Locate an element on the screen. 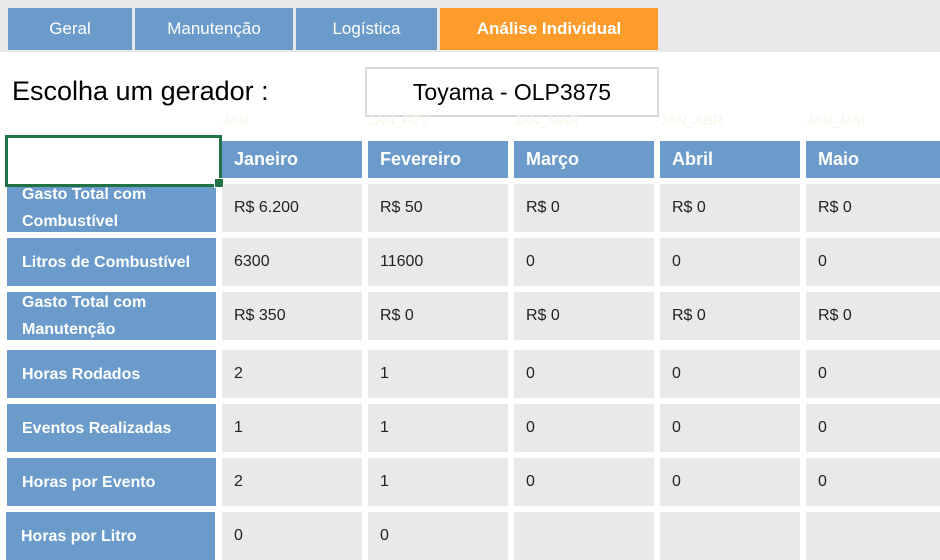  table-cell: R$ 350 is located at coordinates (292, 316).